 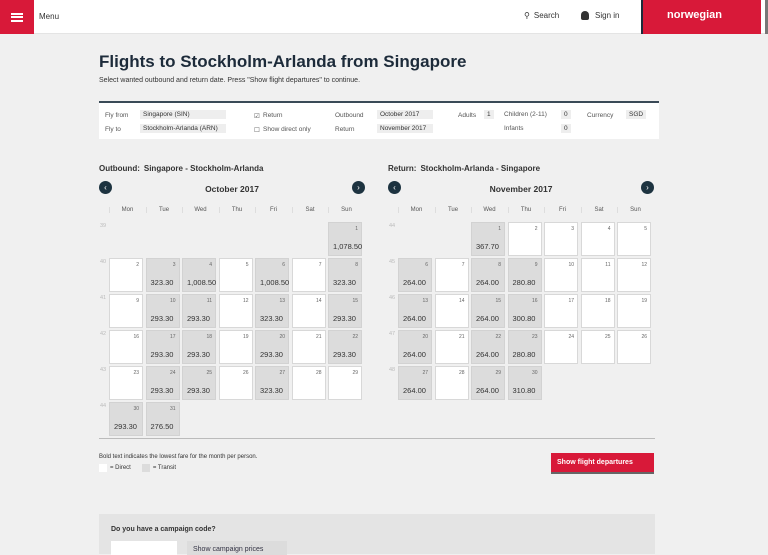 What do you see at coordinates (464, 168) in the screenshot?
I see `calendar-heading: Return: Stockholm-Arlanda - Singapore` at bounding box center [464, 168].